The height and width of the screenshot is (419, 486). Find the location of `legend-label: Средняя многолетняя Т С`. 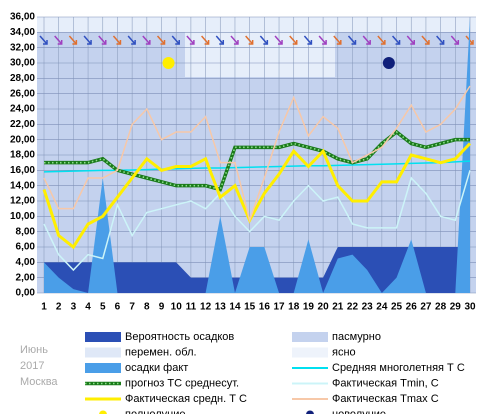

legend-label: Средняя многолетняя Т С is located at coordinates (398, 368).